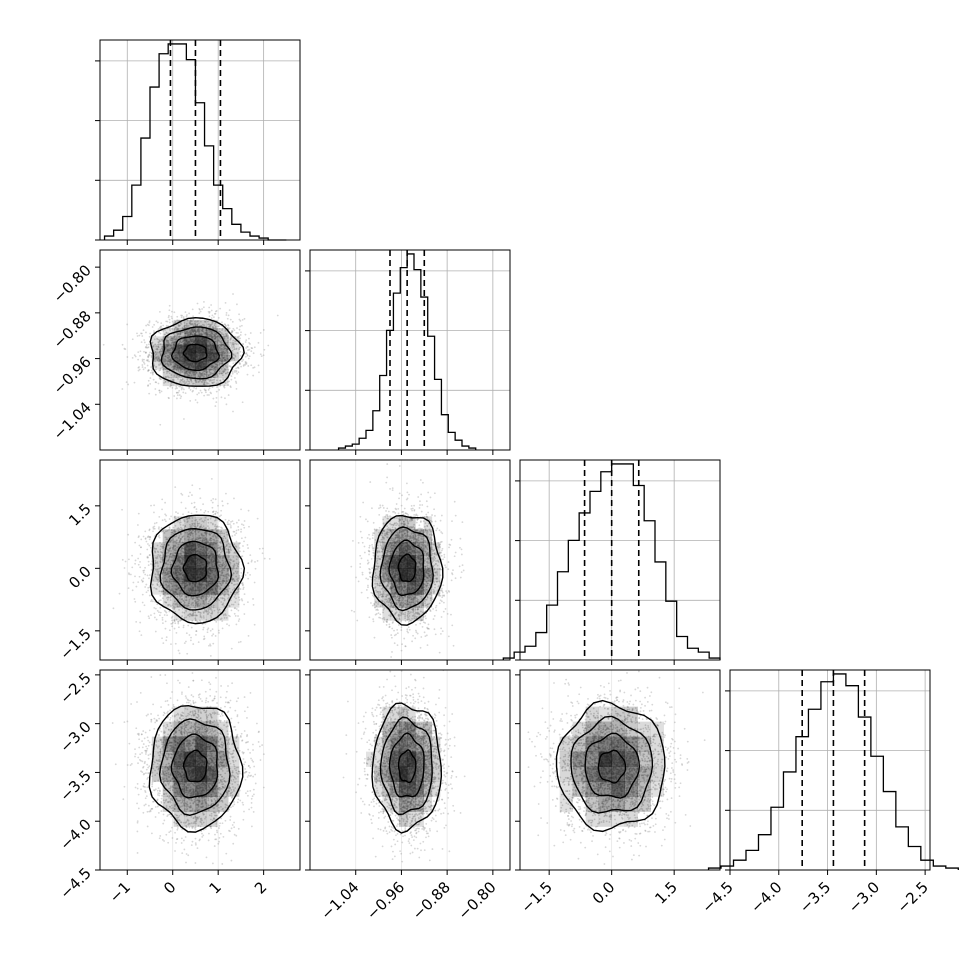 The width and height of the screenshot is (970, 970). Describe the element at coordinates (195, 353) in the screenshot. I see `contour-level` at that location.